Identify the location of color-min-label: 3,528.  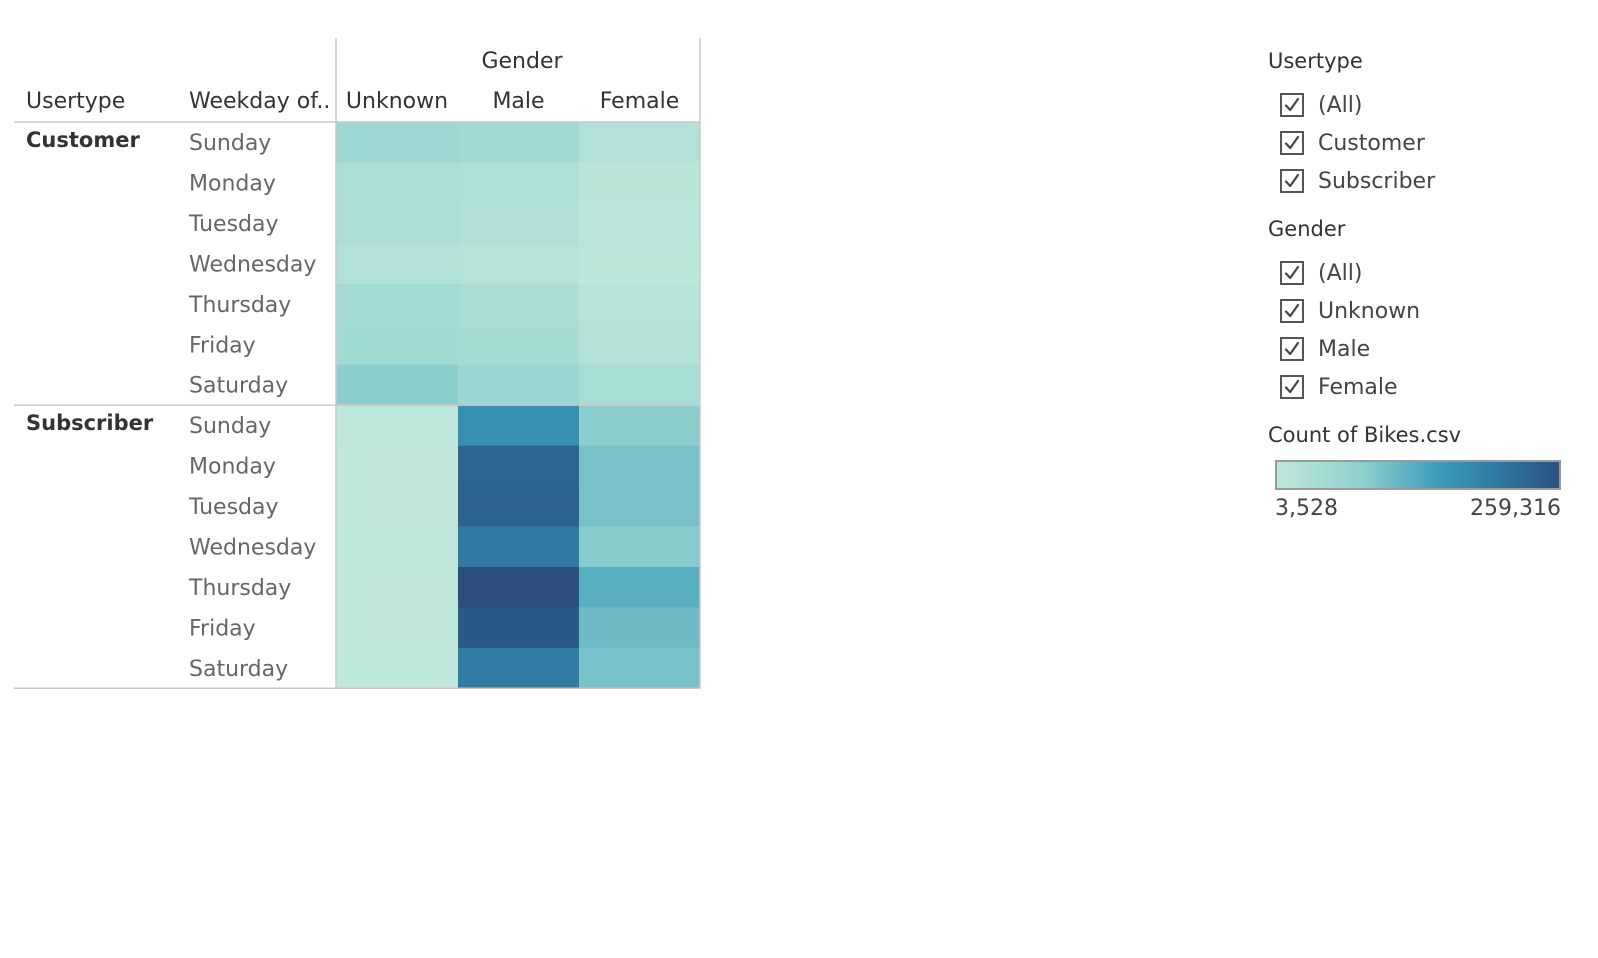
(1306, 508).